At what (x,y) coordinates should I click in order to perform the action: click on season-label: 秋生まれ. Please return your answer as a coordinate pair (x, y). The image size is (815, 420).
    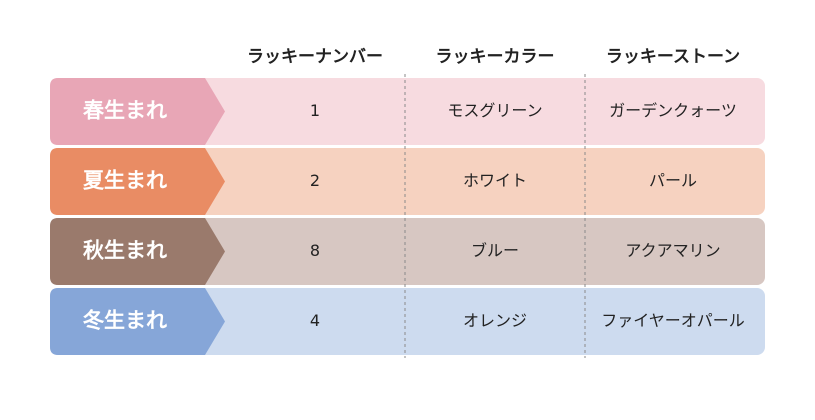
    Looking at the image, I should click on (125, 251).